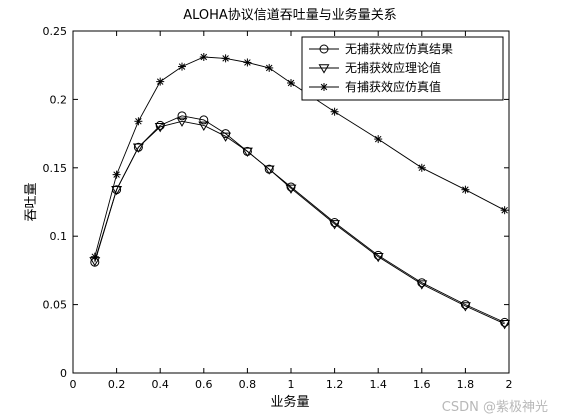 This screenshot has width=561, height=420. I want to click on x-tick-label: 1.2, so click(335, 384).